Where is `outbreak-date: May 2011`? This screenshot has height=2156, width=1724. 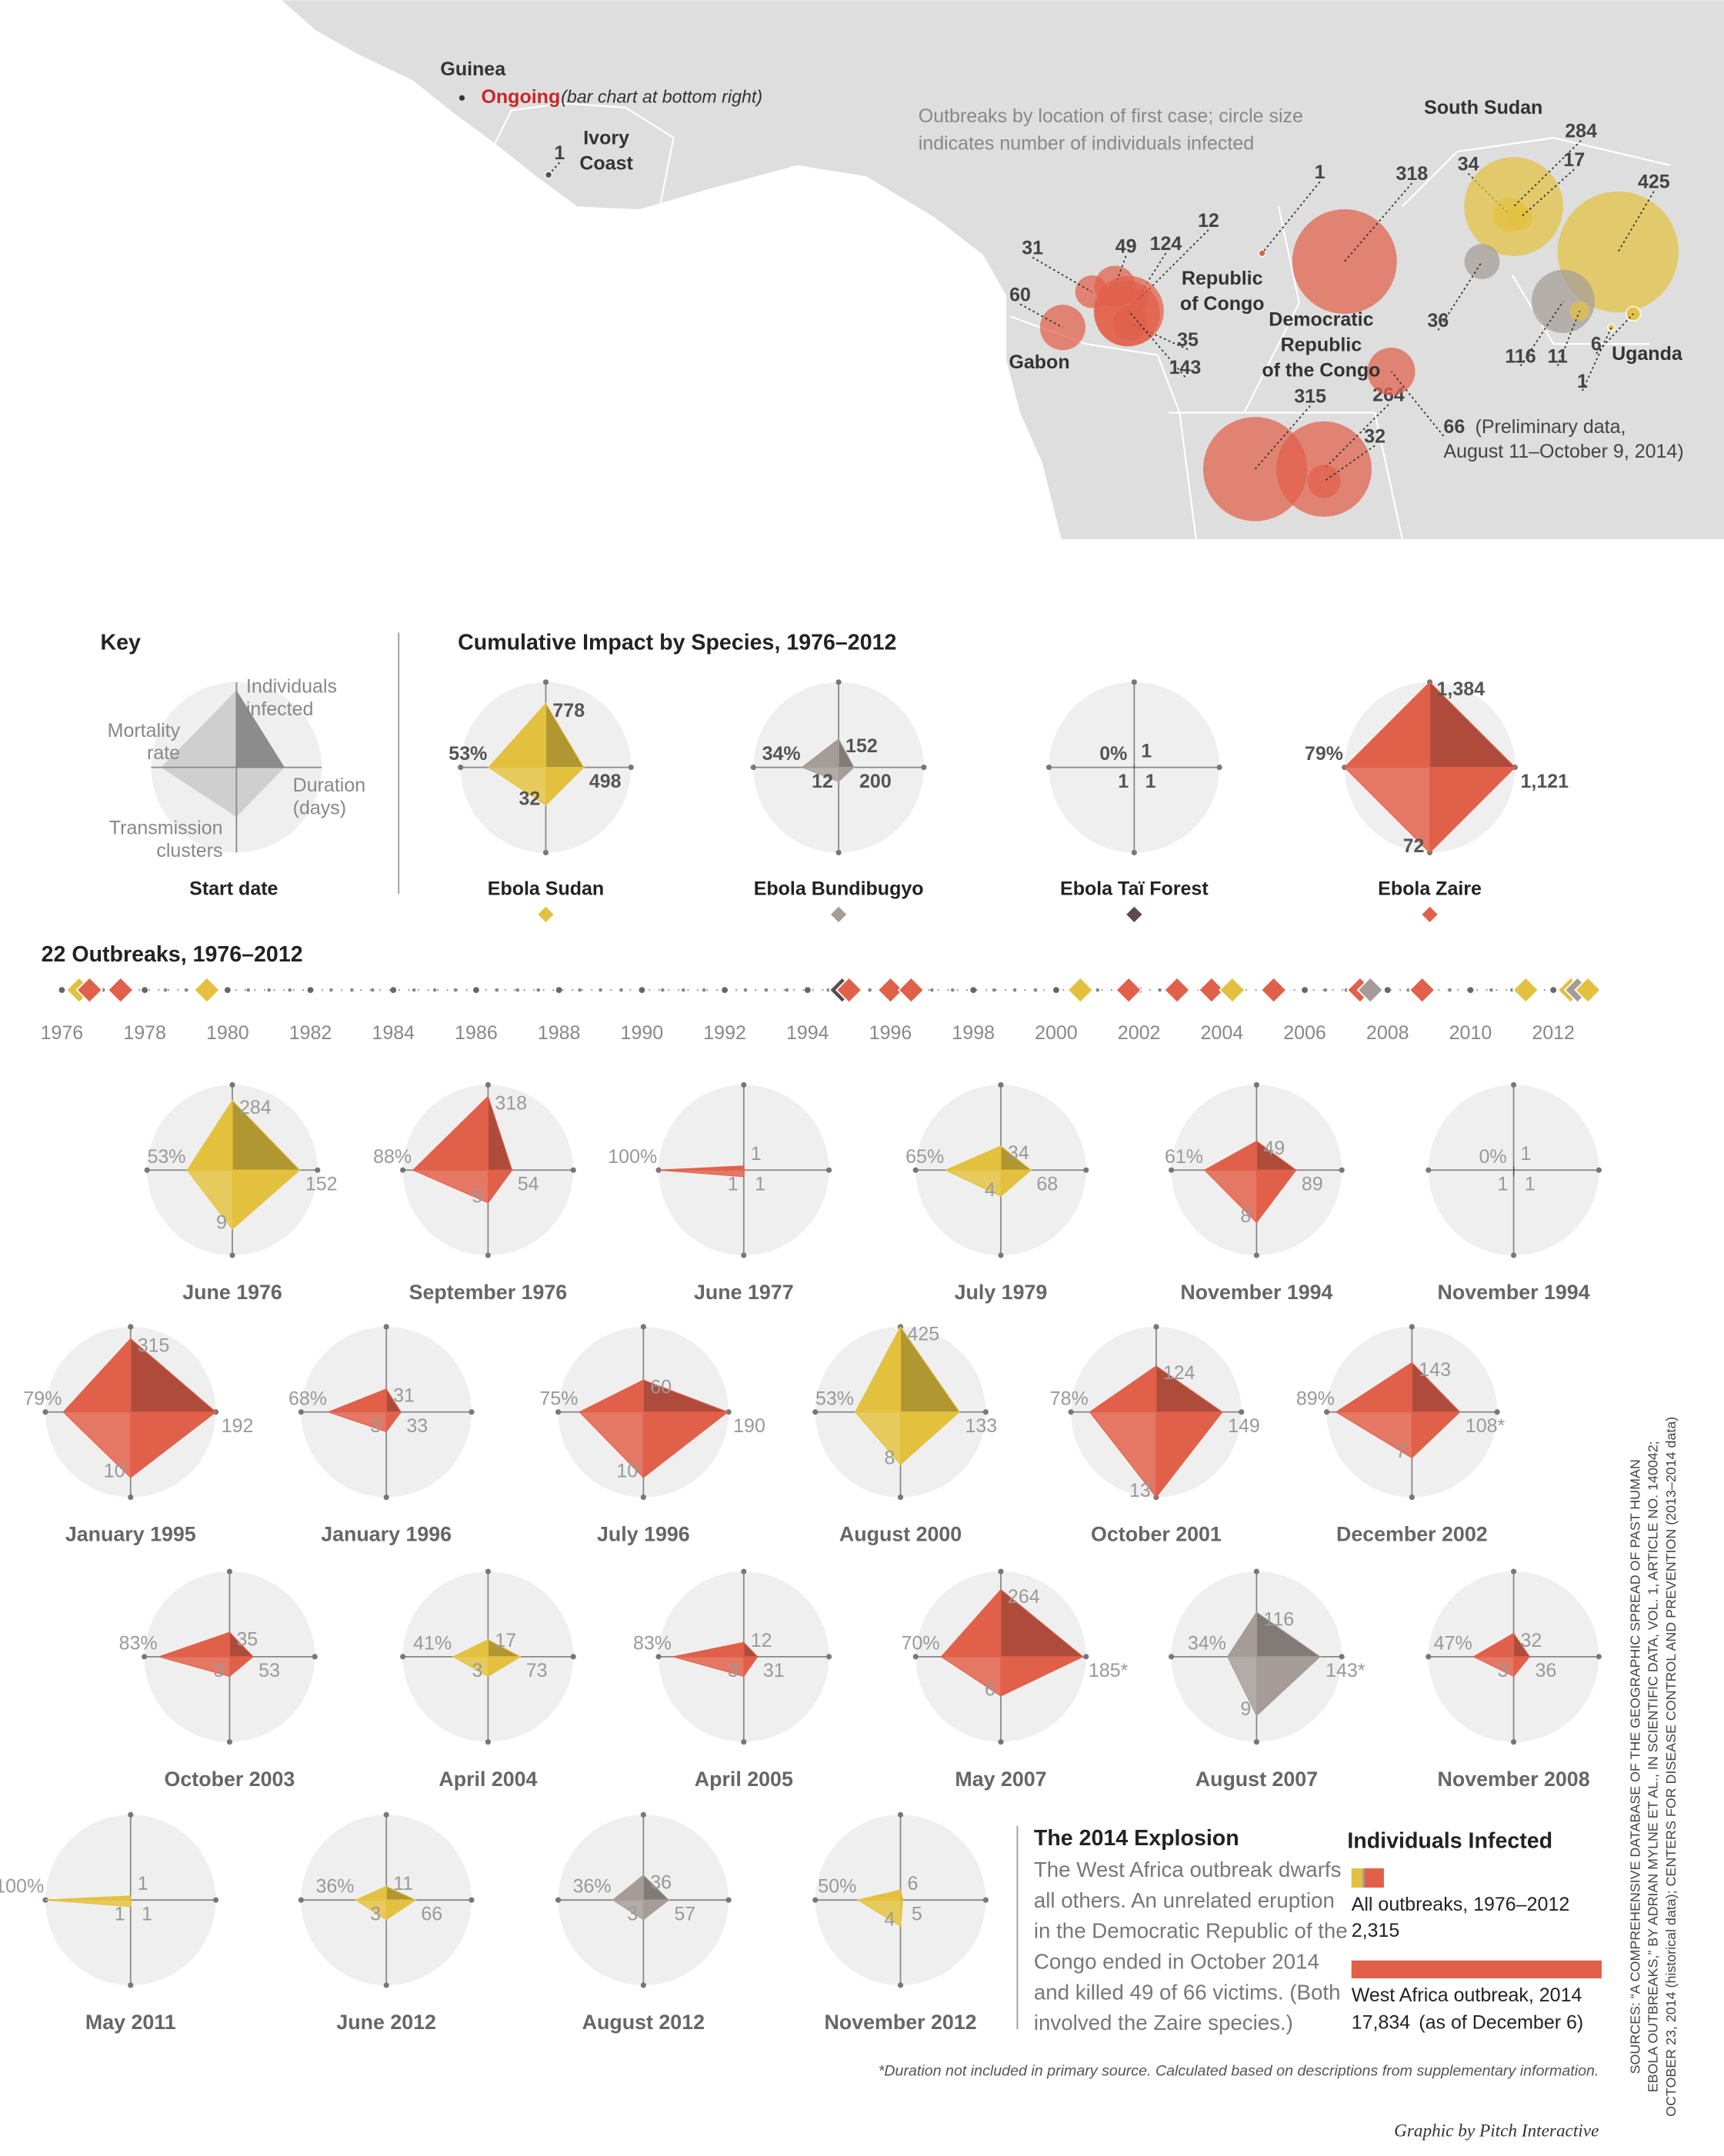 outbreak-date: May 2011 is located at coordinates (131, 2022).